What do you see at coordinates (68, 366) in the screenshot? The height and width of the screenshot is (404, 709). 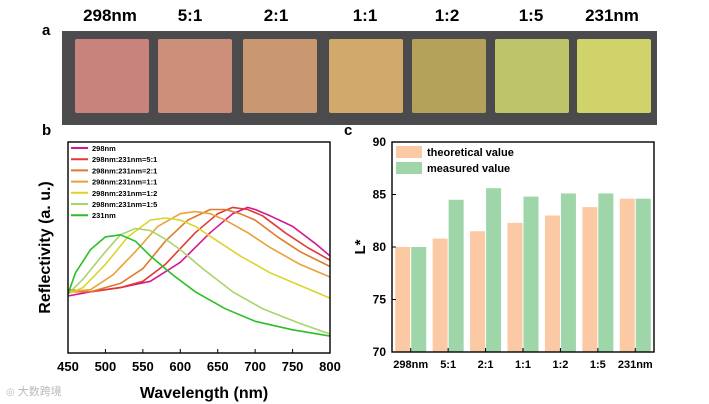 I see `x-tick-label: 450` at bounding box center [68, 366].